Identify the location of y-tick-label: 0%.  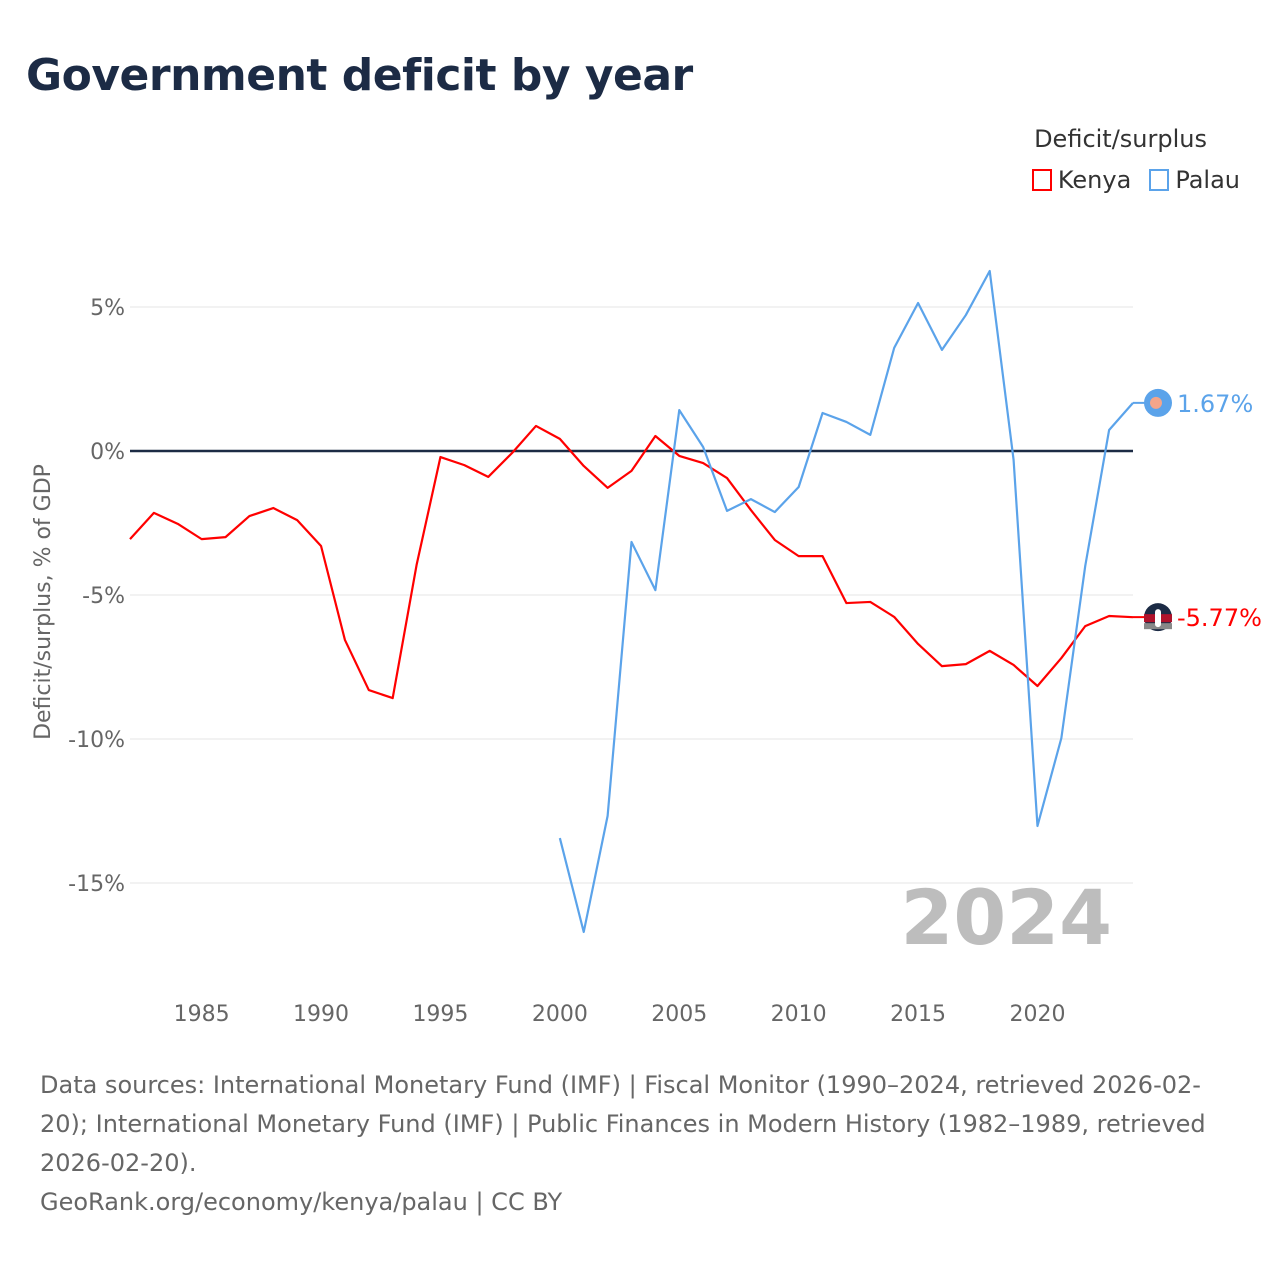
(107, 452).